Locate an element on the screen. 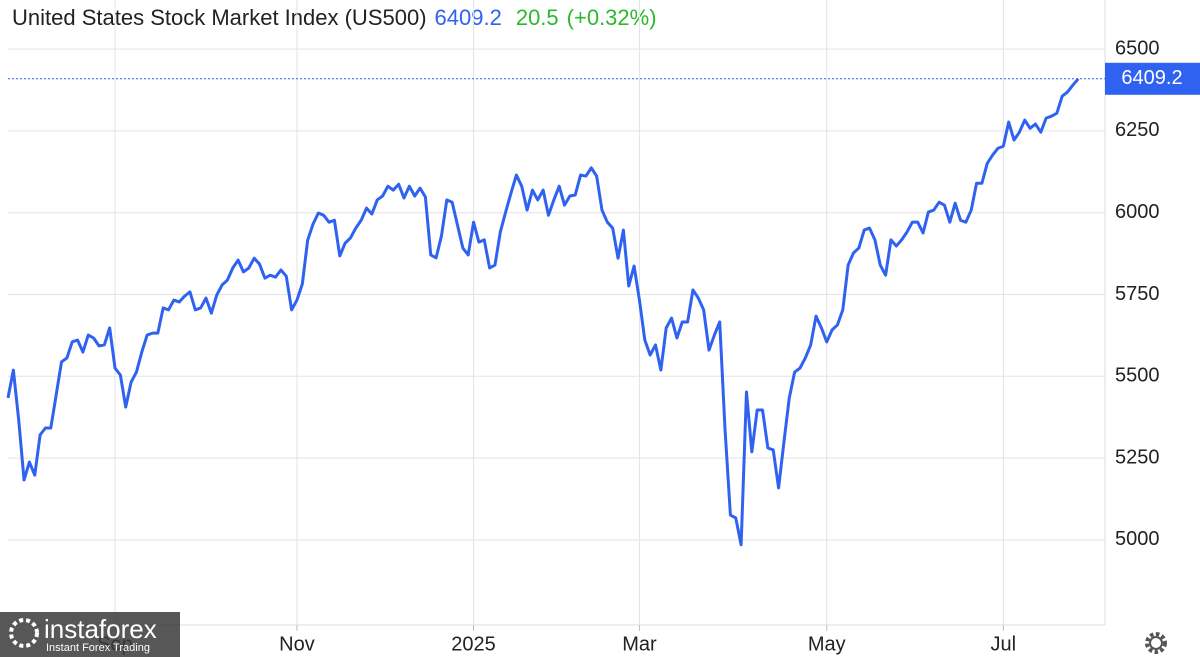 The height and width of the screenshot is (657, 1200). y-tick-label: 5500 is located at coordinates (1137, 376).